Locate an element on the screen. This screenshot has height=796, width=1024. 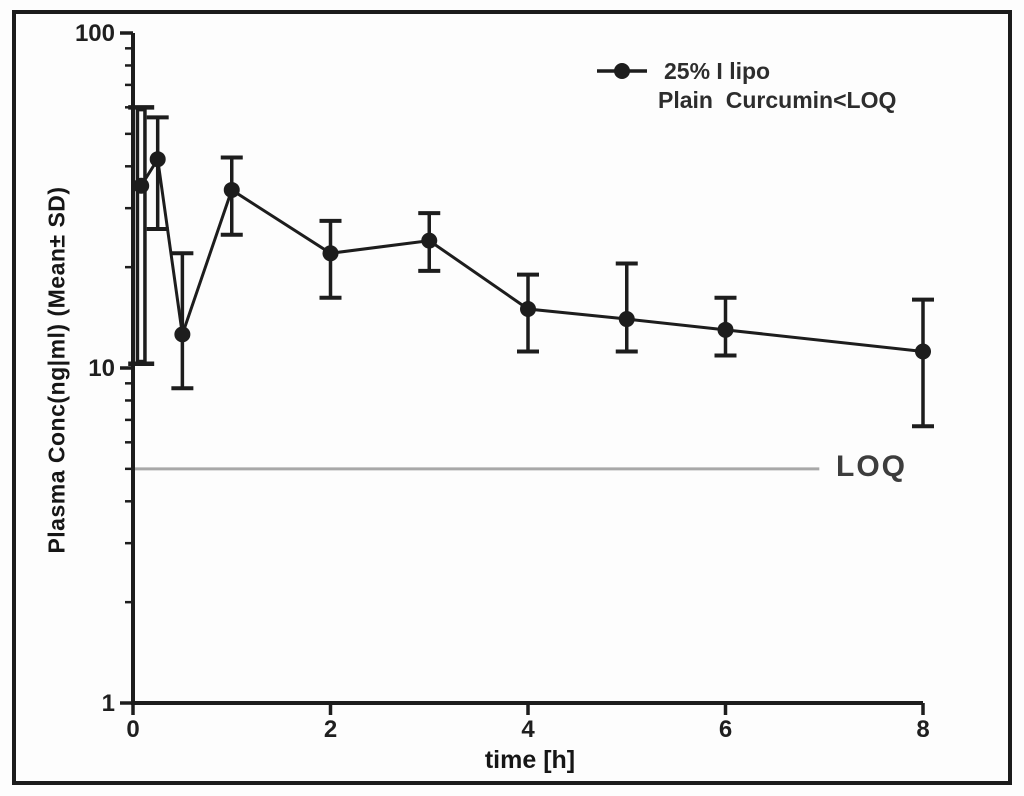
x-tick-label: 6 is located at coordinates (725, 729).